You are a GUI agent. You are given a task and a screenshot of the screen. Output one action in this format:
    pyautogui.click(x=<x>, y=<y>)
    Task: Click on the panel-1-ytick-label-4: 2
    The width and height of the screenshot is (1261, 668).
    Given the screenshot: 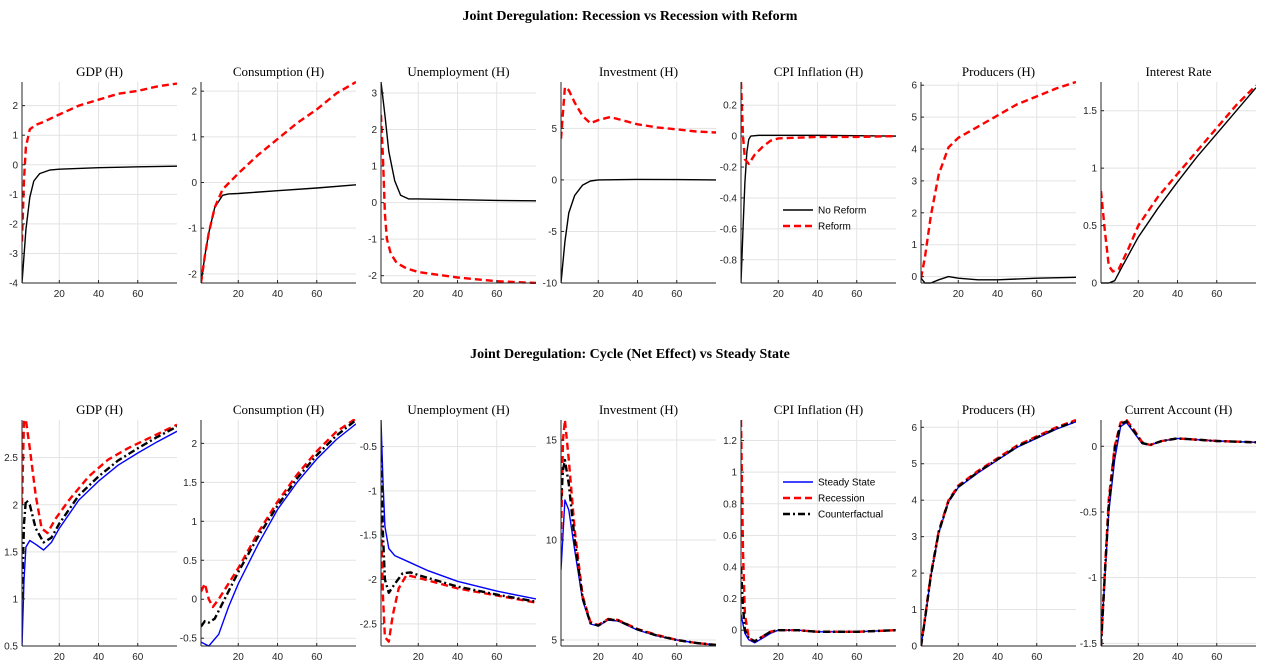 What is the action you would take?
    pyautogui.click(x=194, y=92)
    